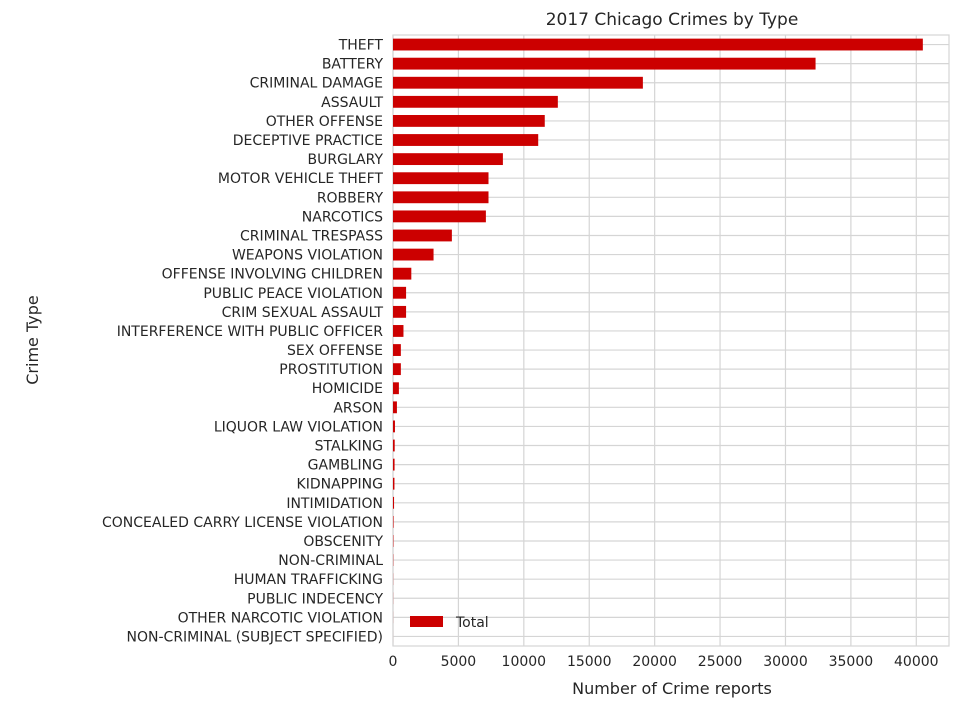 The height and width of the screenshot is (707, 966). What do you see at coordinates (308, 141) in the screenshot?
I see `y-tick-label: DECEPTIVE PRACTICE` at bounding box center [308, 141].